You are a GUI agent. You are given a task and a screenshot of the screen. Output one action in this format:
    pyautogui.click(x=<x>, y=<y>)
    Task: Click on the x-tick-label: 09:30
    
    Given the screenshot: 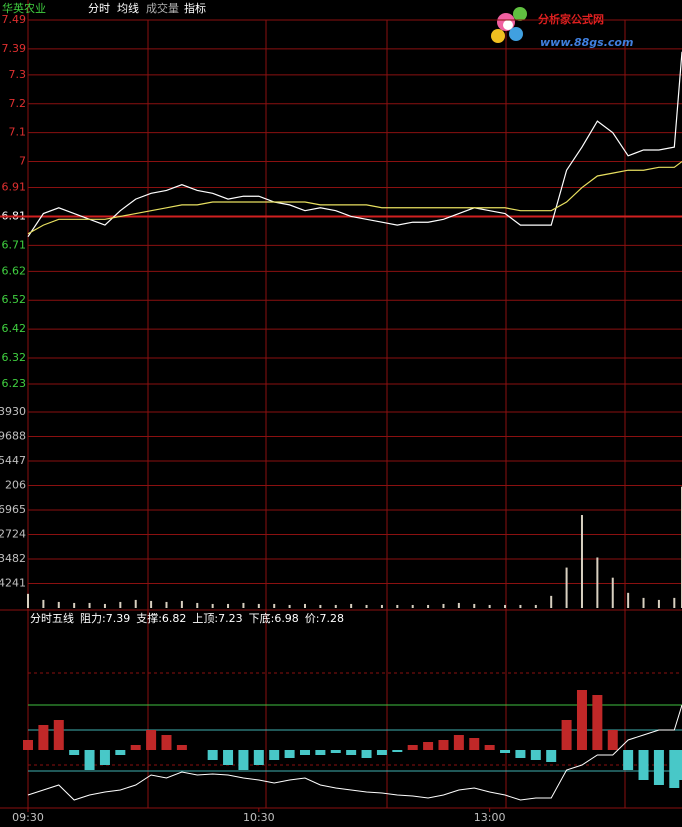 What is the action you would take?
    pyautogui.click(x=28, y=817)
    